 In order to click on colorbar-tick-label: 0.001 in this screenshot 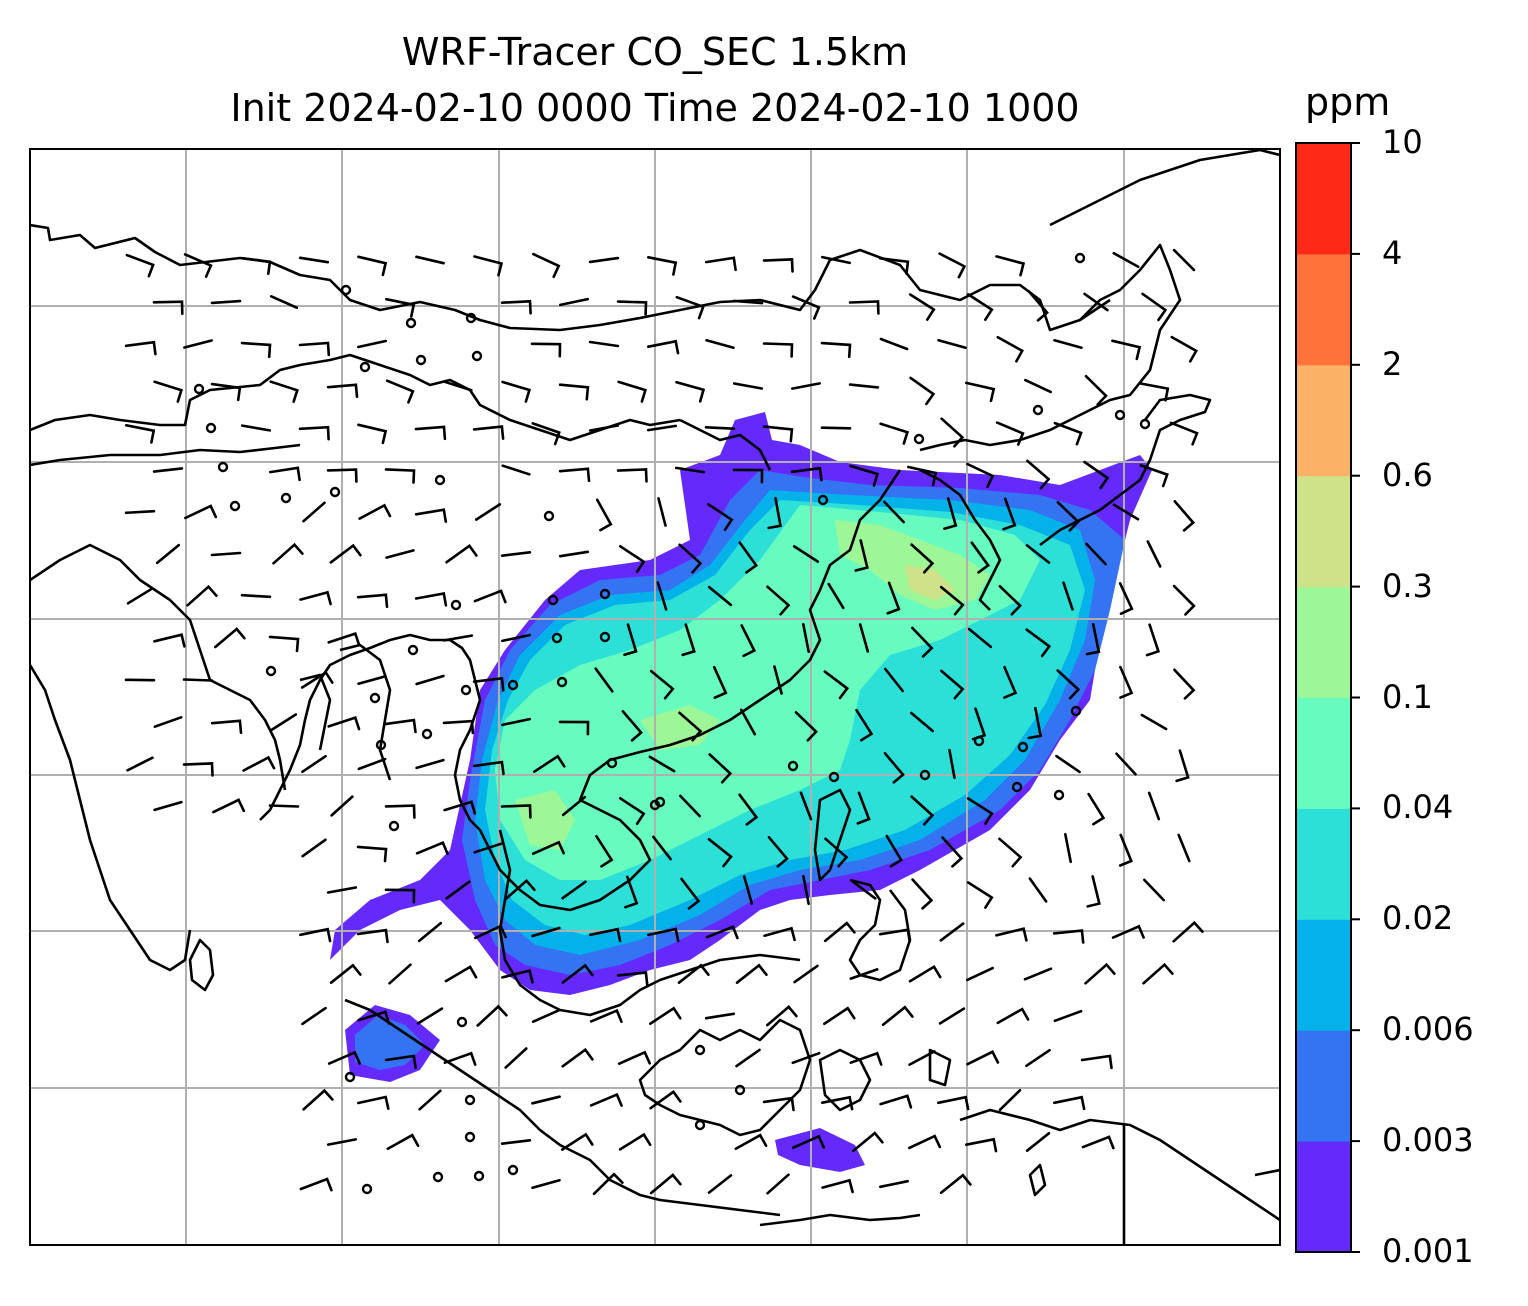, I will do `click(1428, 1251)`.